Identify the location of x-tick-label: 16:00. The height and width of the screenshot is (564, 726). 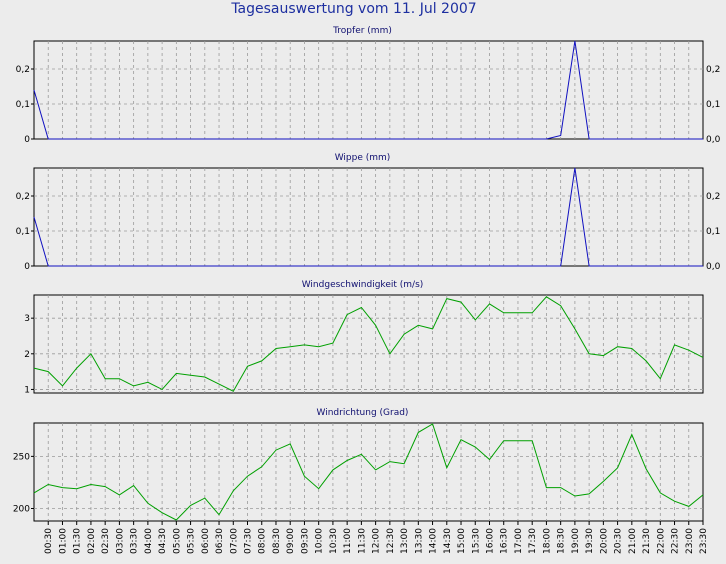
(491, 541).